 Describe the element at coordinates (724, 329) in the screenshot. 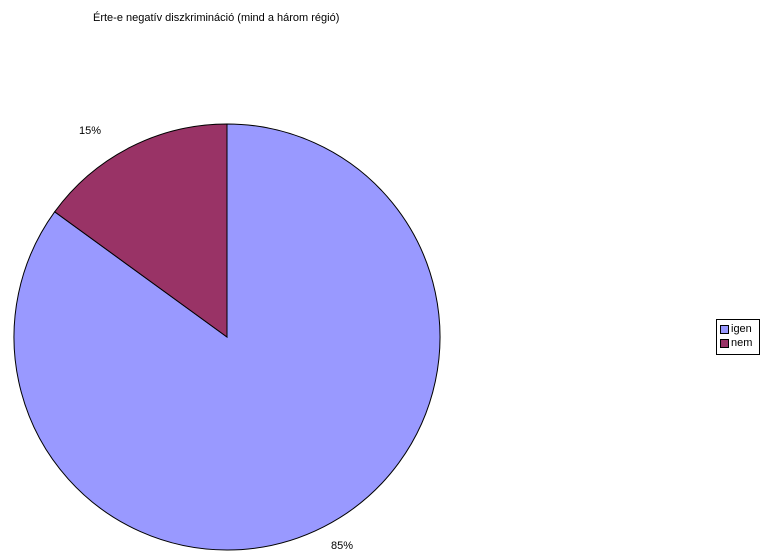

I see `legend-swatch-igen` at that location.